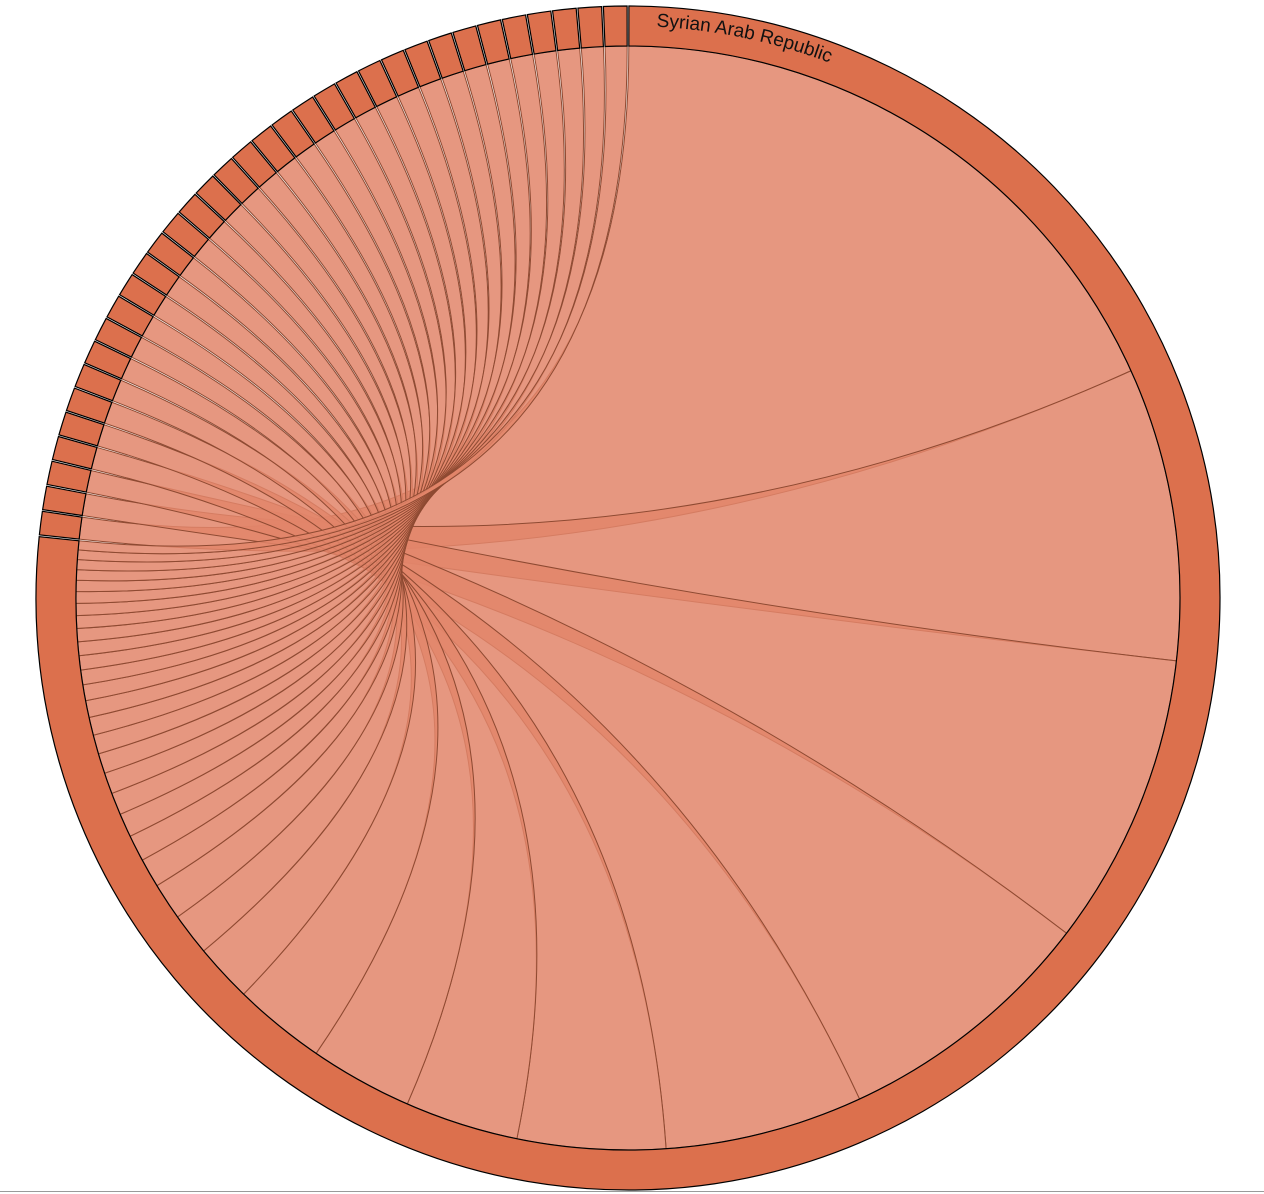 The height and width of the screenshot is (1194, 1264). What do you see at coordinates (107, 360) in the screenshot?
I see `group-arc-g9` at bounding box center [107, 360].